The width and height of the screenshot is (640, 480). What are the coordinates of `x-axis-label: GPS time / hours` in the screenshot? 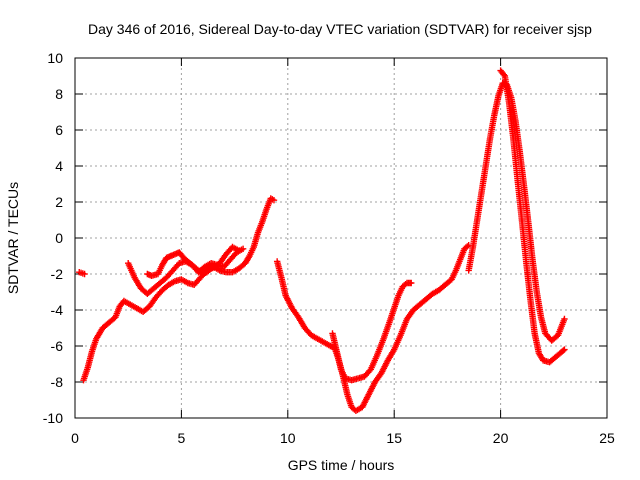 It's located at (341, 465).